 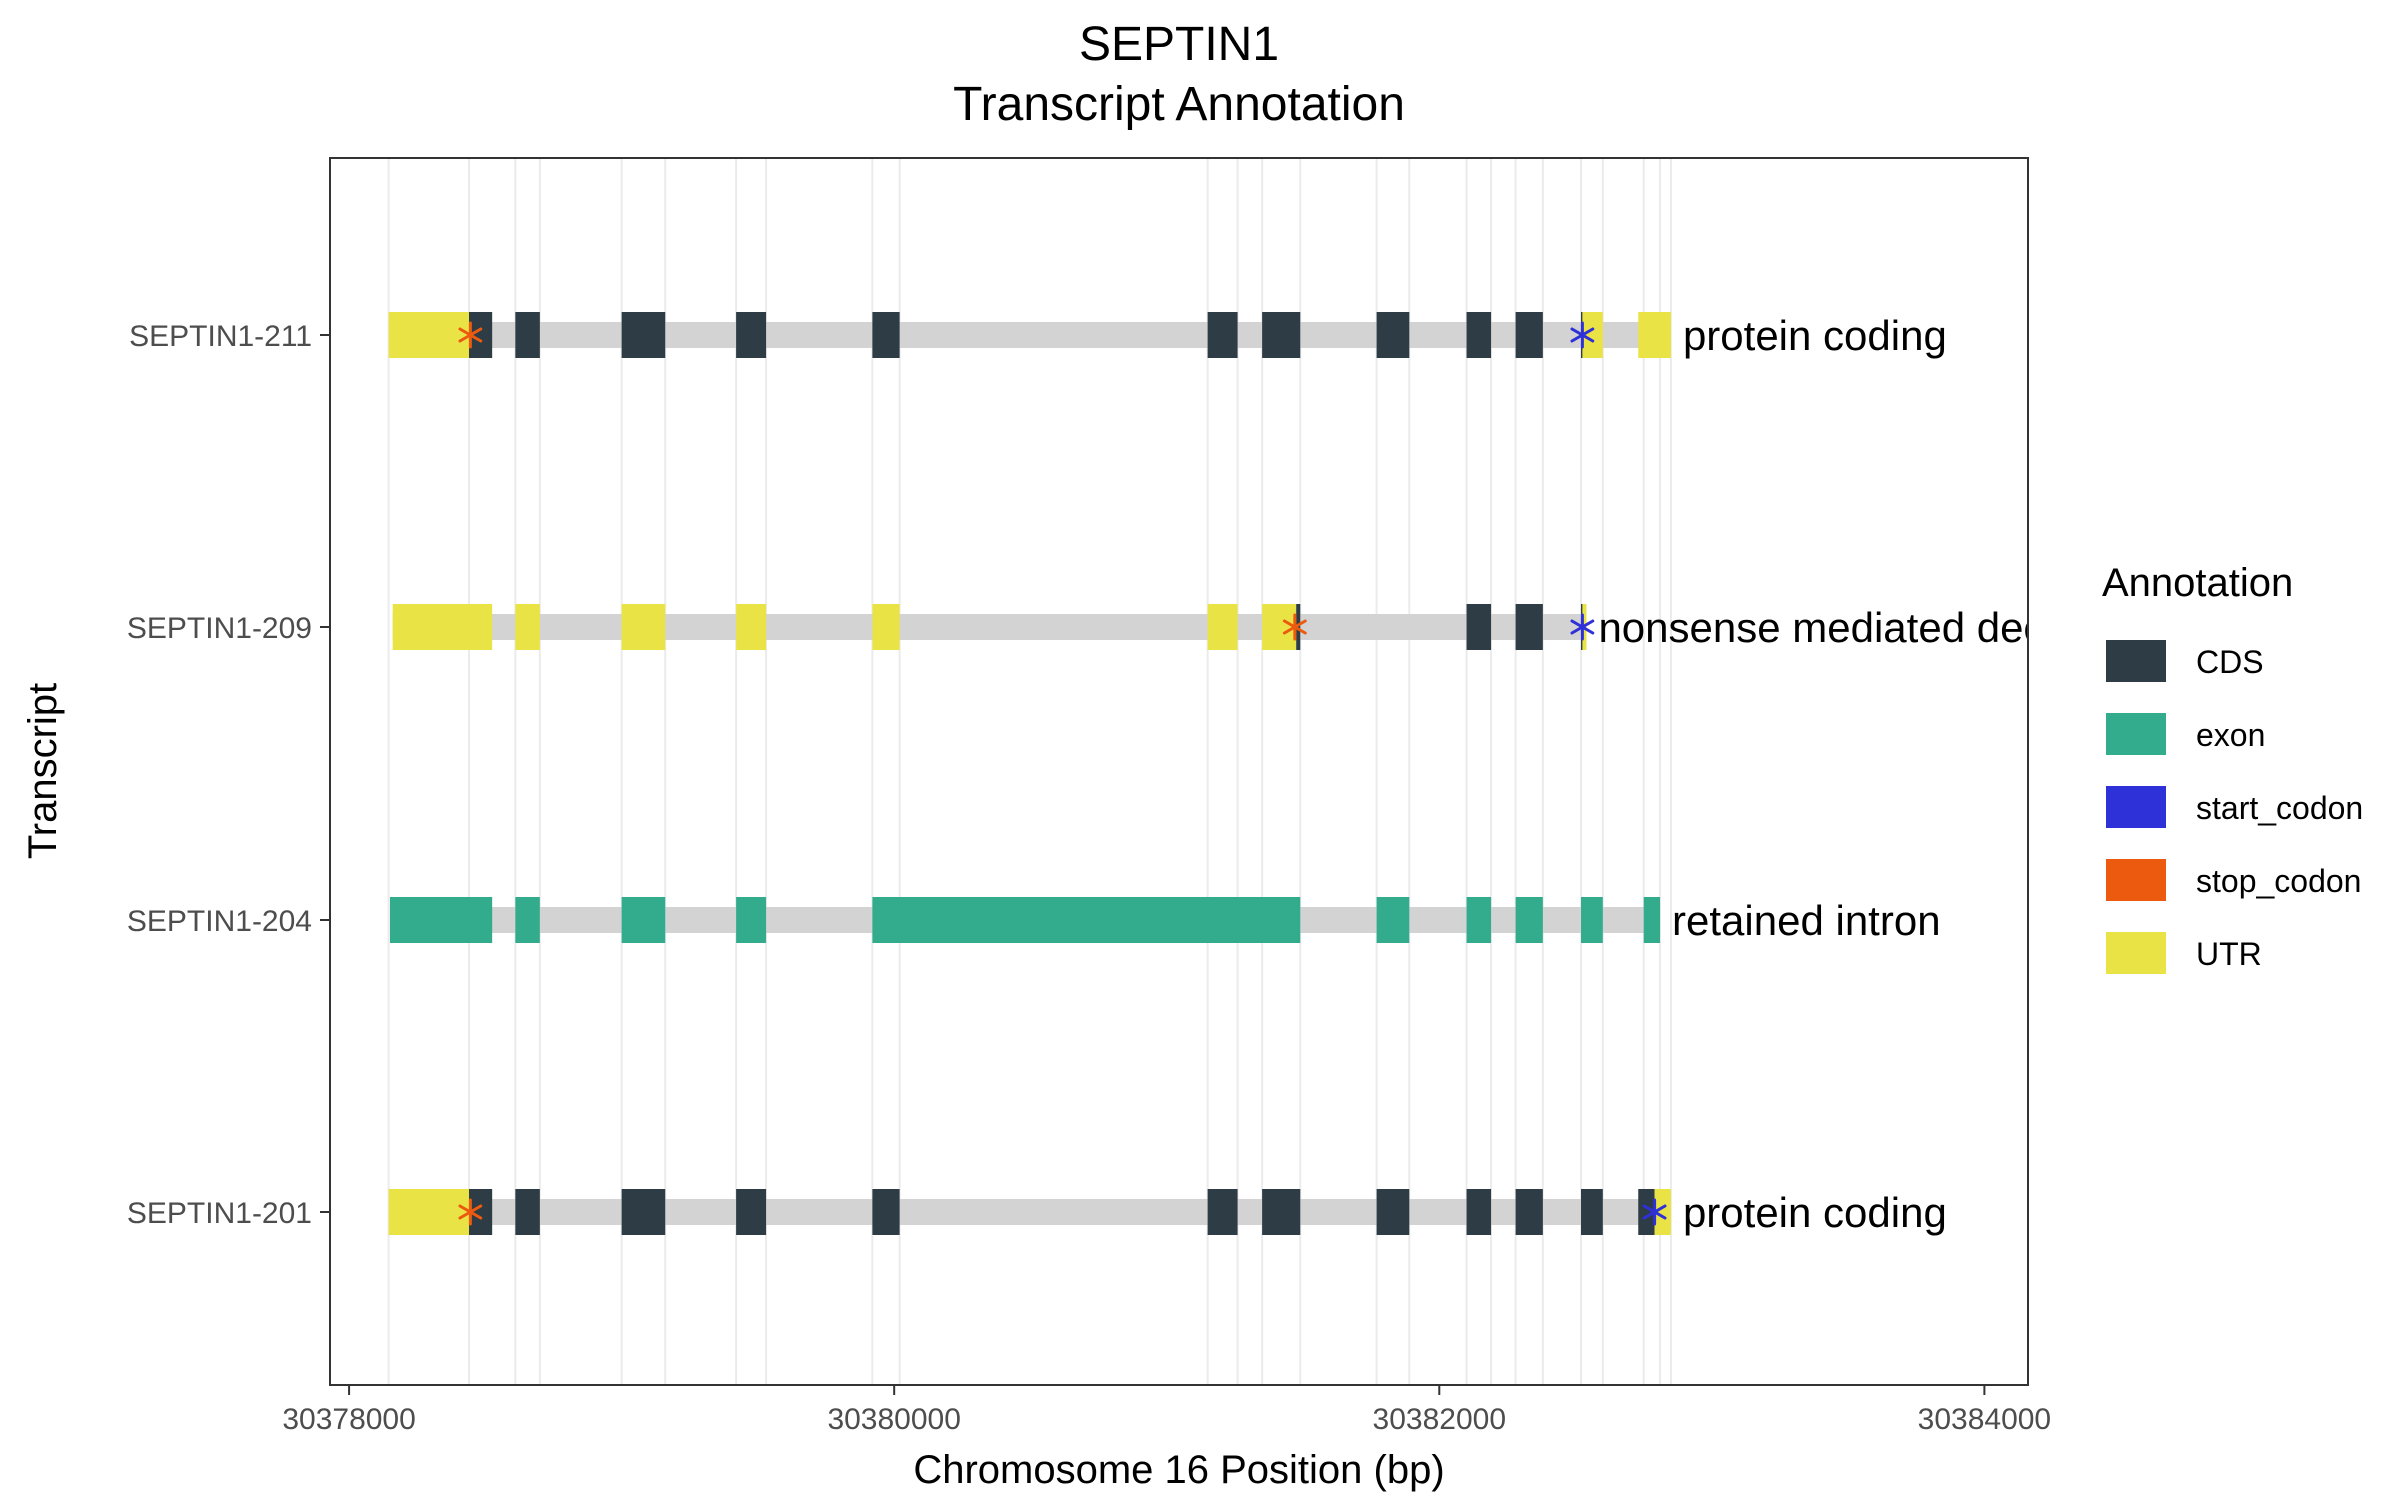 I want to click on legend-label: UTR, so click(x=2229, y=954).